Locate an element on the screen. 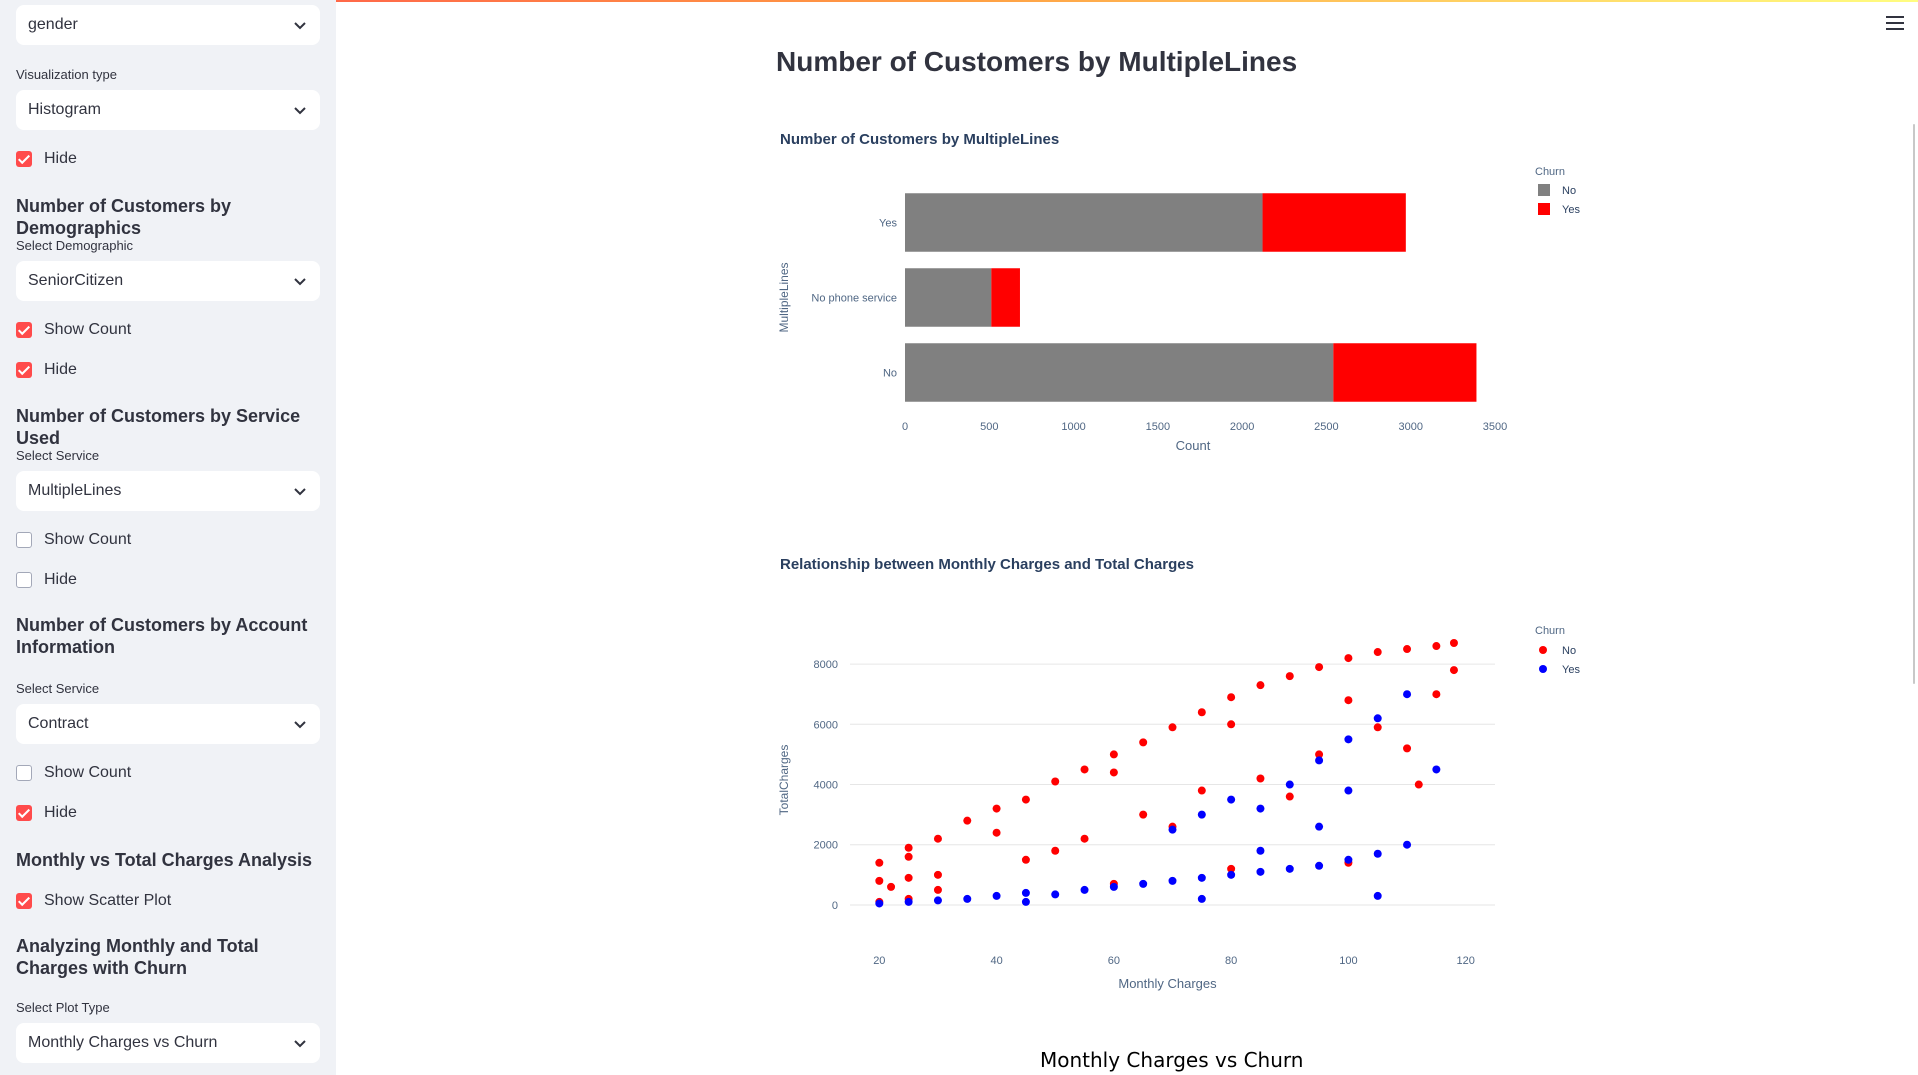 The width and height of the screenshot is (1918, 1075). x-tick-label: 20 is located at coordinates (879, 961).